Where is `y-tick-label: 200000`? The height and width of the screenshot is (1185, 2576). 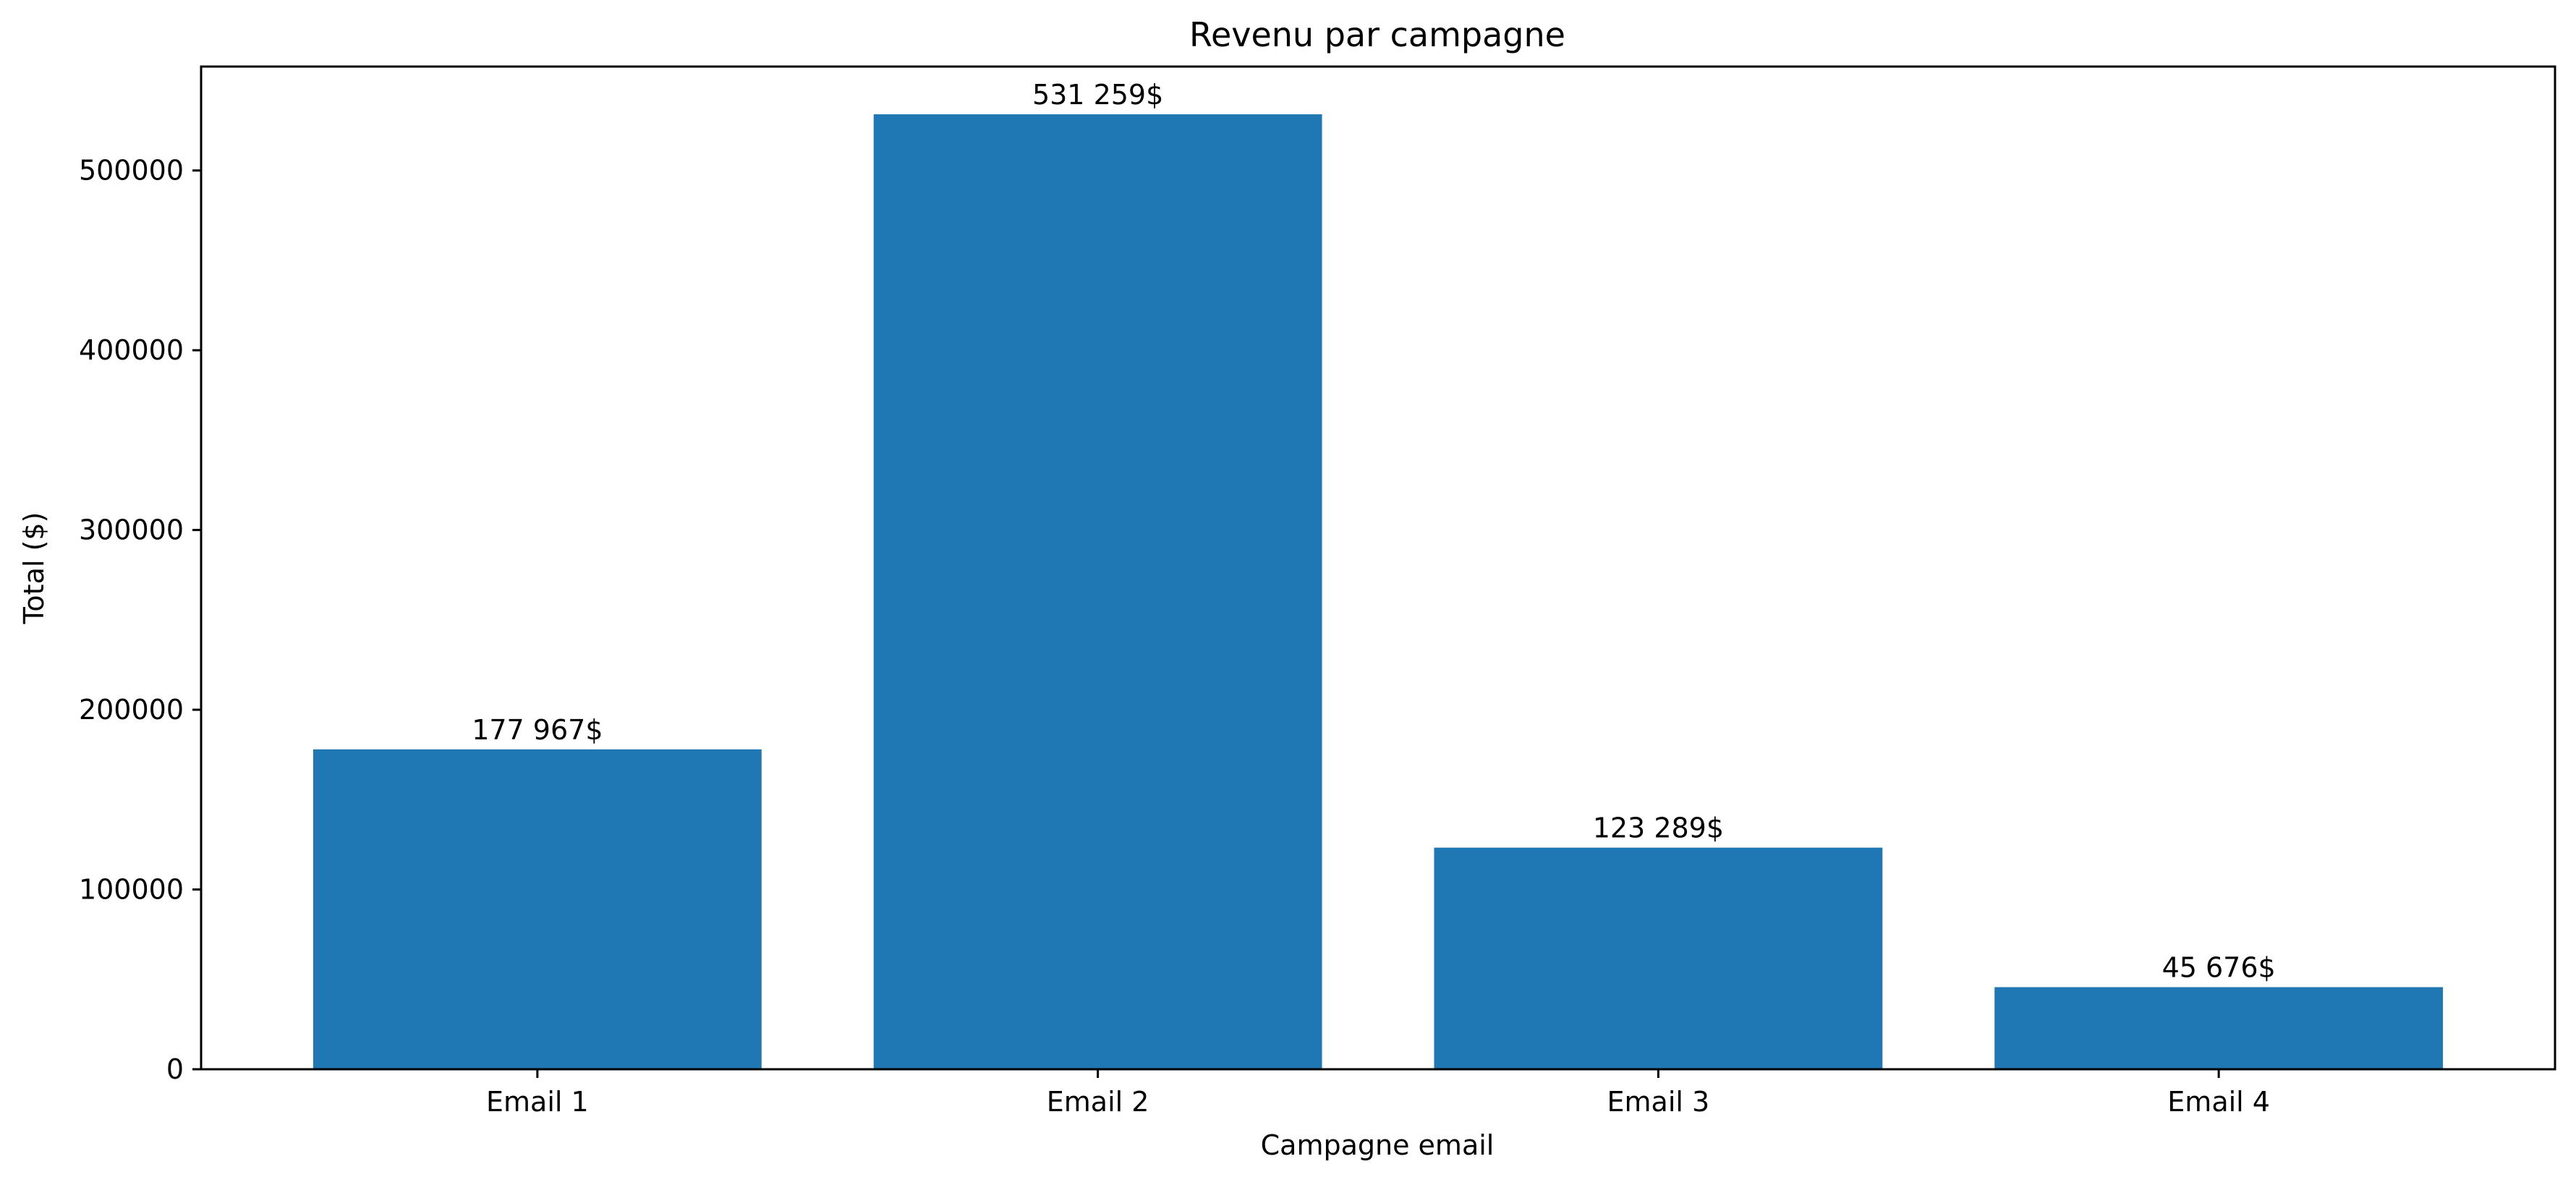 y-tick-label: 200000 is located at coordinates (131, 710).